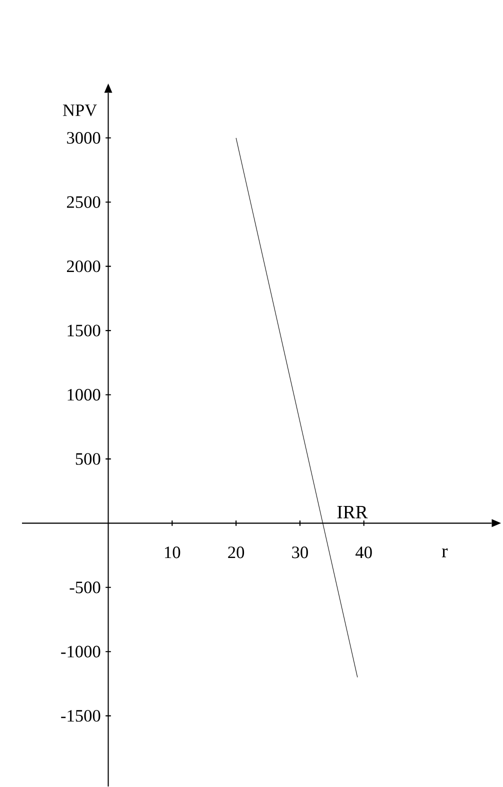  What do you see at coordinates (300, 552) in the screenshot?
I see `x-tick-label: 30` at bounding box center [300, 552].